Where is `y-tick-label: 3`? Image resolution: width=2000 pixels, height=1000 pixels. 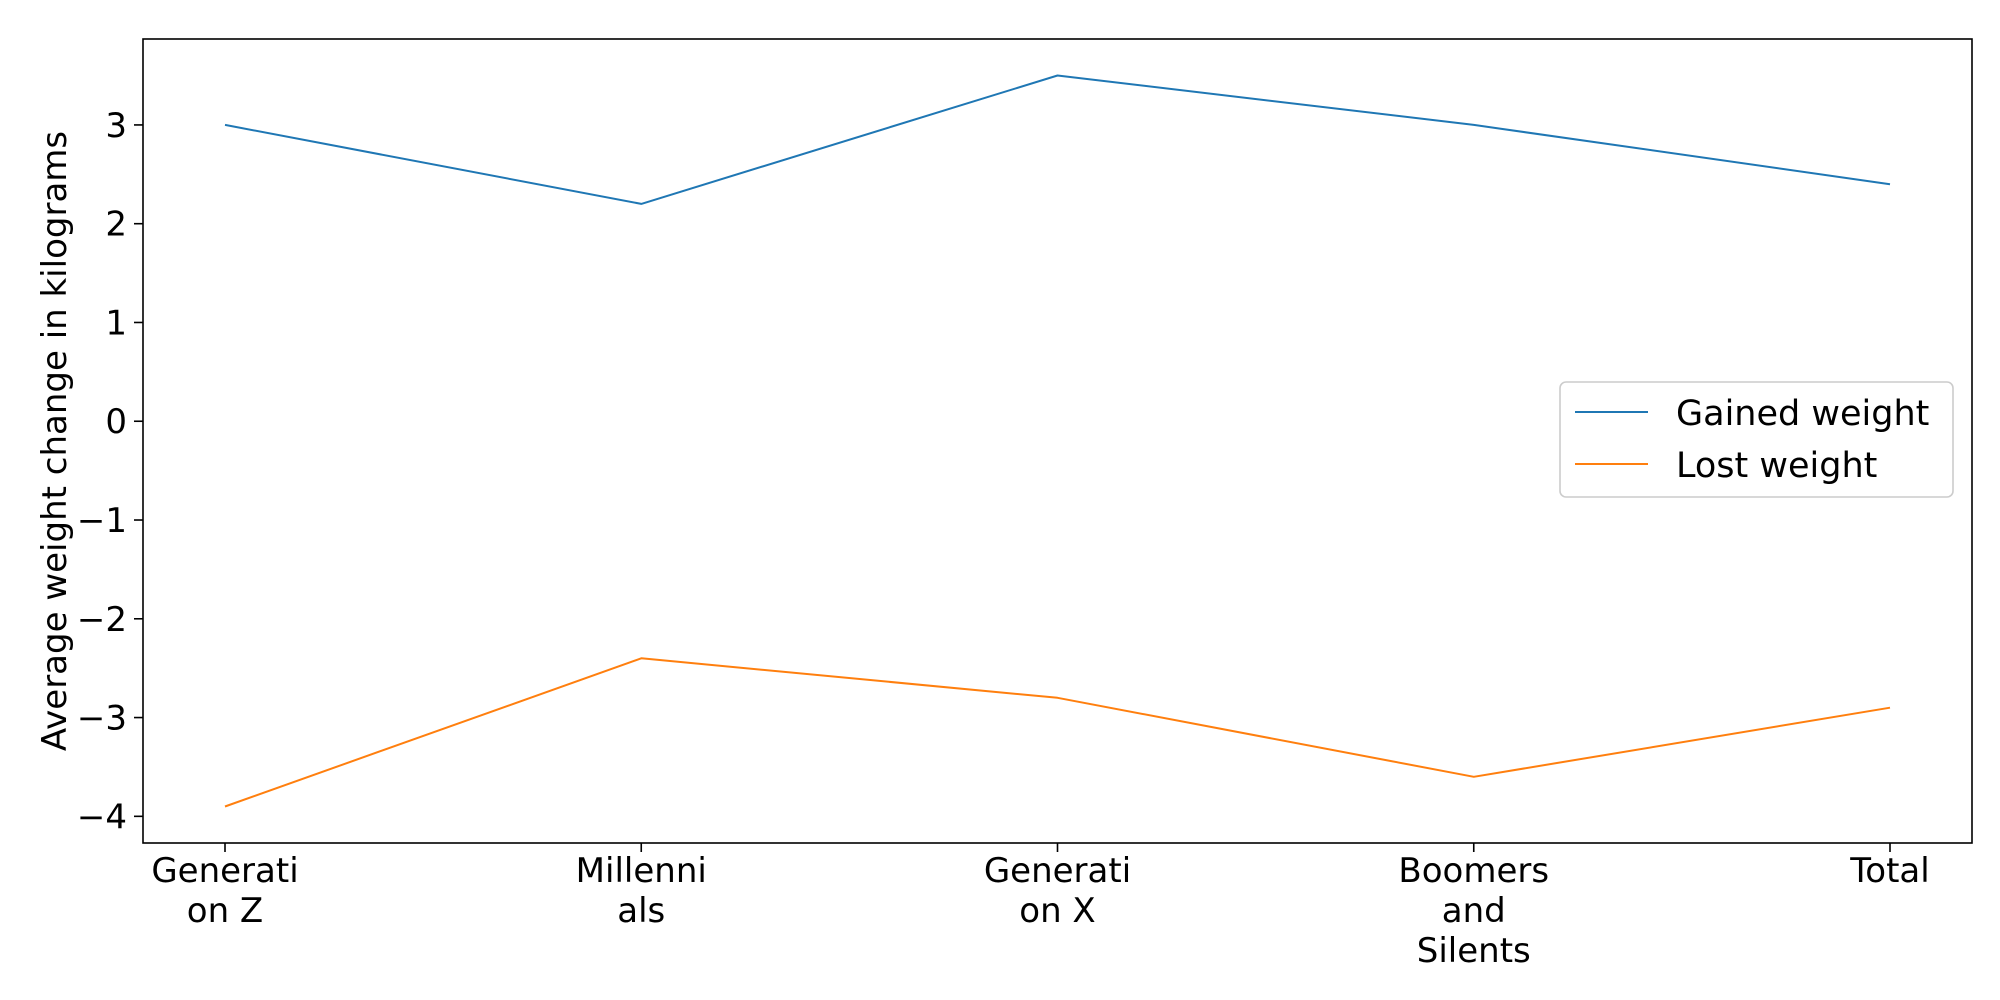
y-tick-label: 3 is located at coordinates (116, 126).